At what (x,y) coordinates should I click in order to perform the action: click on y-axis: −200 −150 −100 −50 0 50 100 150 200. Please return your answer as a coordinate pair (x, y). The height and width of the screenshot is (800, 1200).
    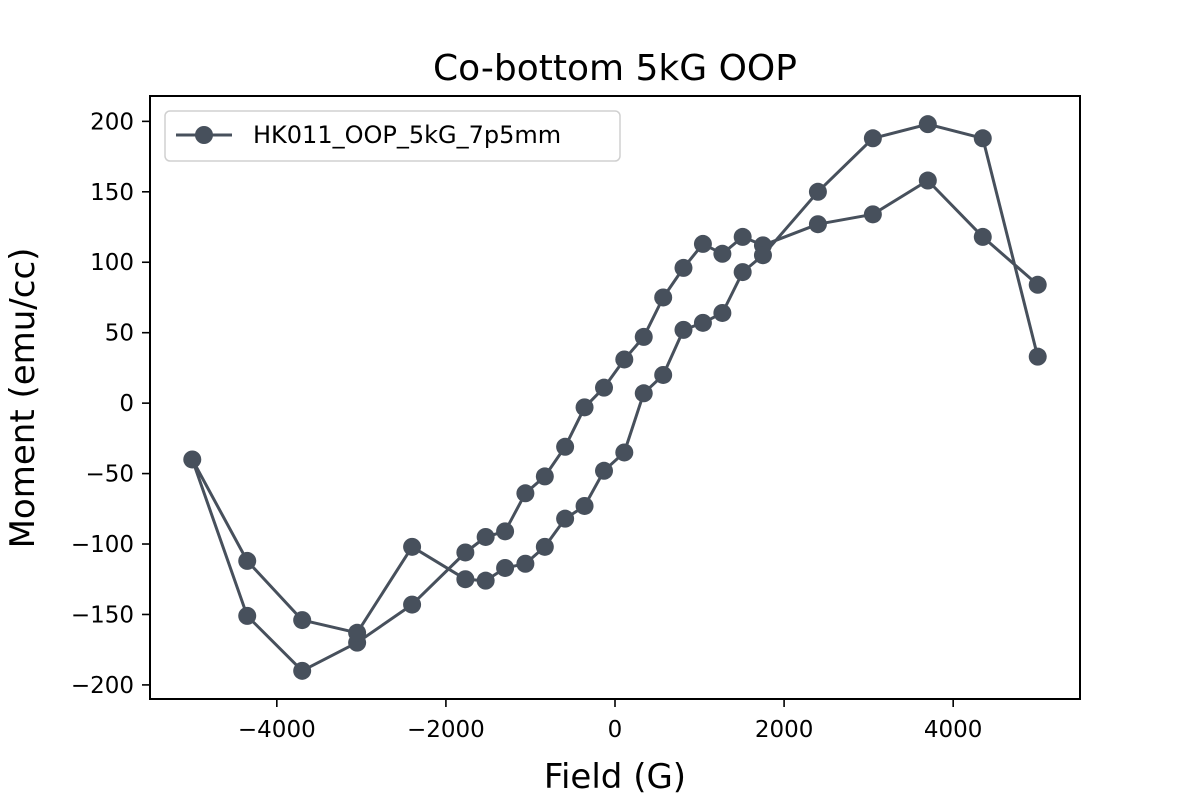
    Looking at the image, I should click on (110, 404).